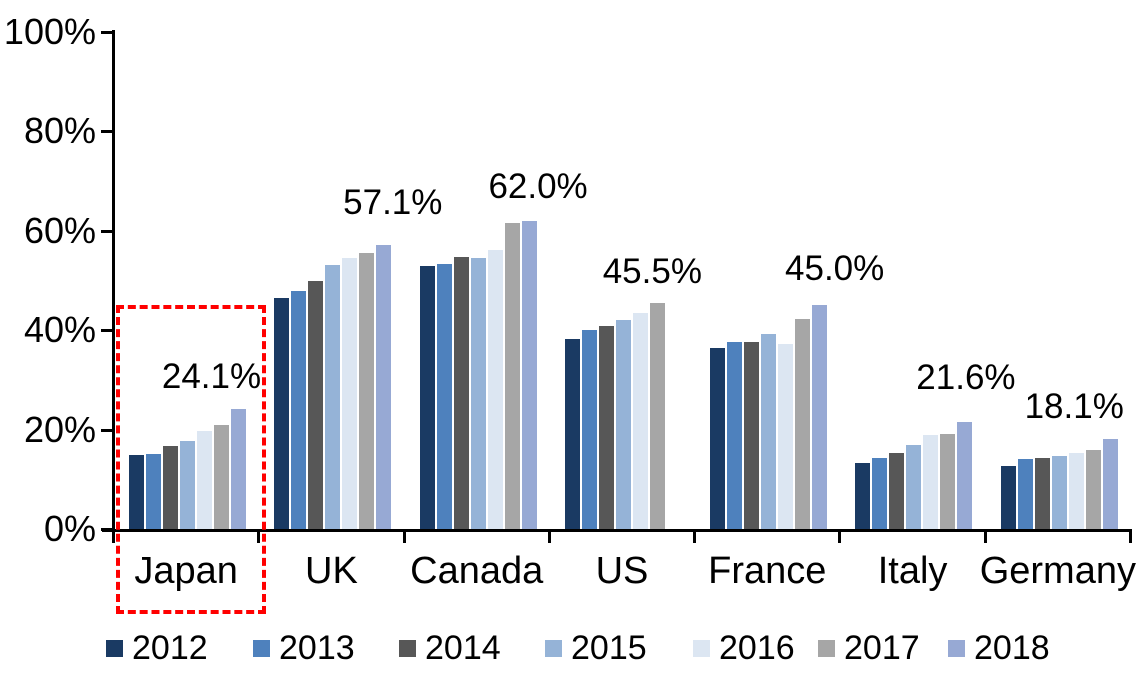  Describe the element at coordinates (170, 648) in the screenshot. I see `legend-label-2012: 2012` at that location.